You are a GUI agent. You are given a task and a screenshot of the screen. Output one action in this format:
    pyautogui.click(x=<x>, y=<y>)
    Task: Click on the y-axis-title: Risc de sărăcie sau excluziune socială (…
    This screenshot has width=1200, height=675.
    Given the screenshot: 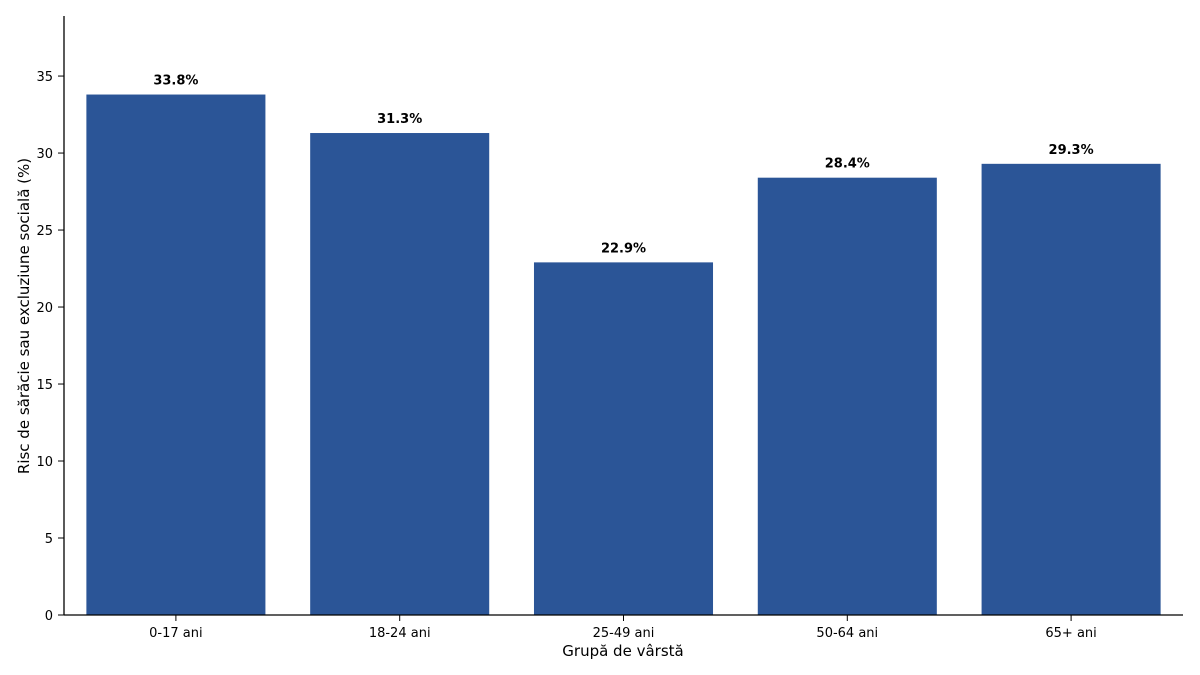 What is the action you would take?
    pyautogui.click(x=24, y=316)
    